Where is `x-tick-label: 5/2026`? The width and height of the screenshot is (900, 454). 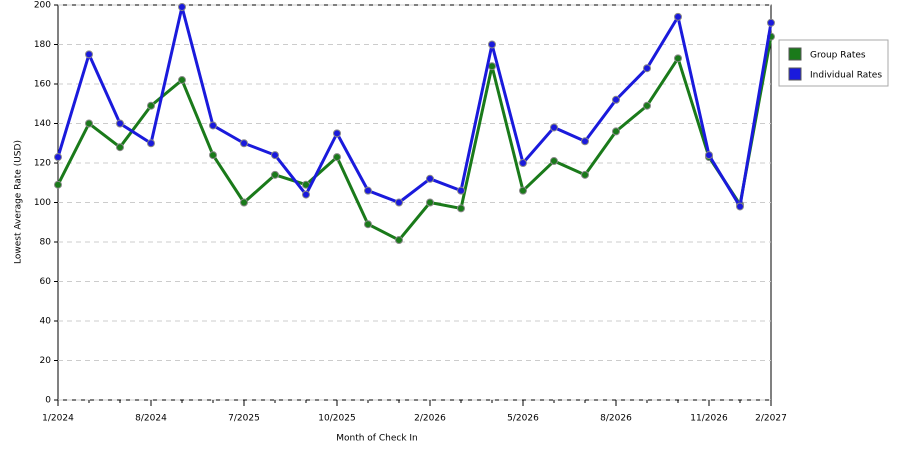 x-tick-label: 5/2026 is located at coordinates (523, 419).